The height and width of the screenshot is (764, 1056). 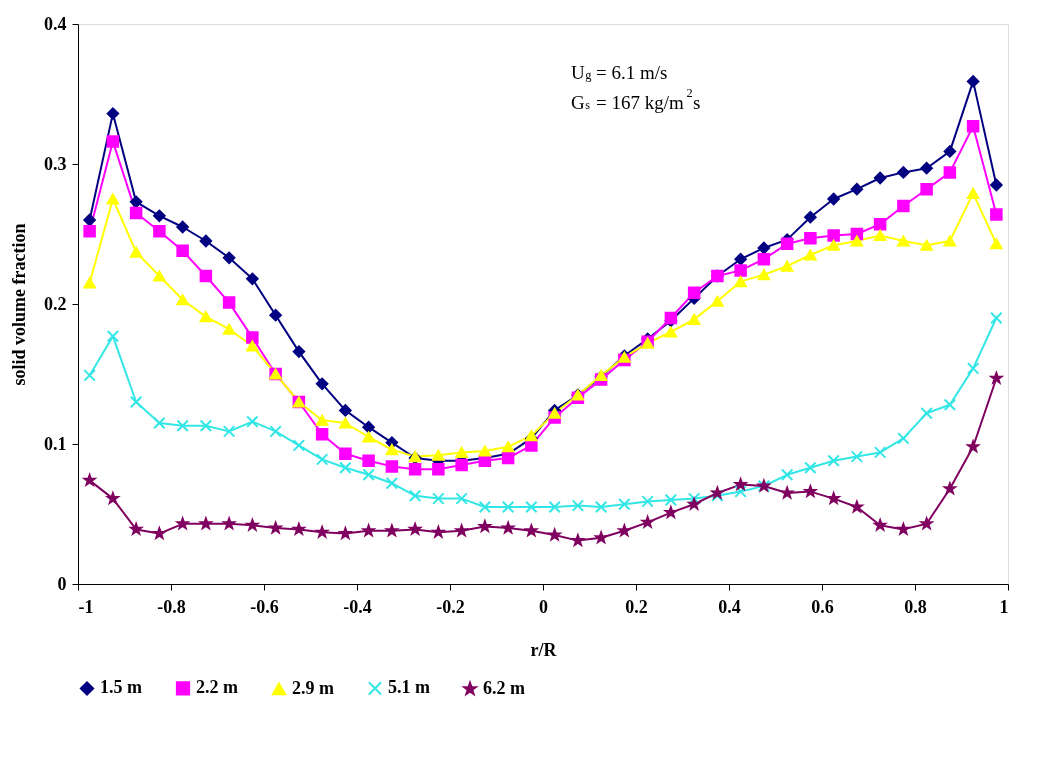 I want to click on y-tick-label: 0.1, so click(x=55, y=443).